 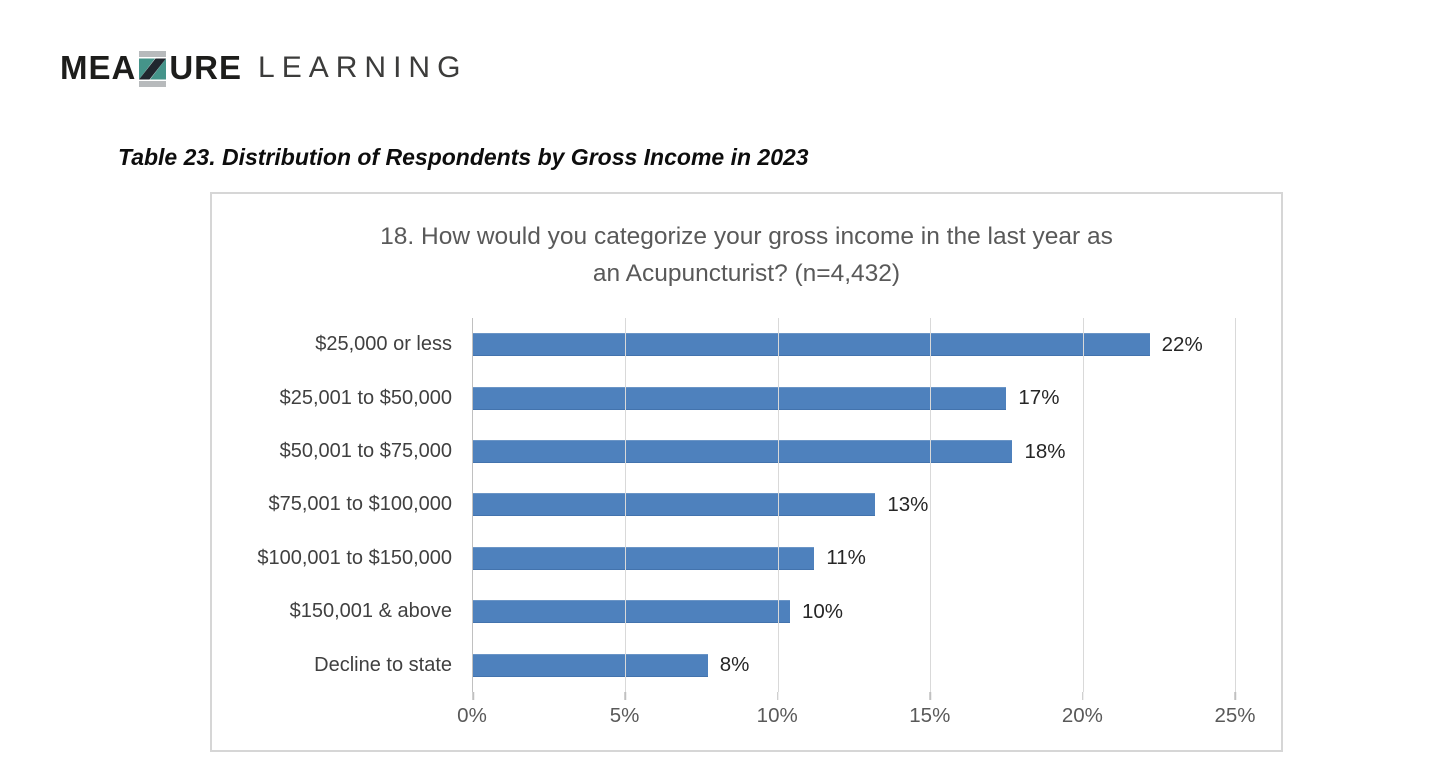 I want to click on value-label: 18%, so click(x=1045, y=451).